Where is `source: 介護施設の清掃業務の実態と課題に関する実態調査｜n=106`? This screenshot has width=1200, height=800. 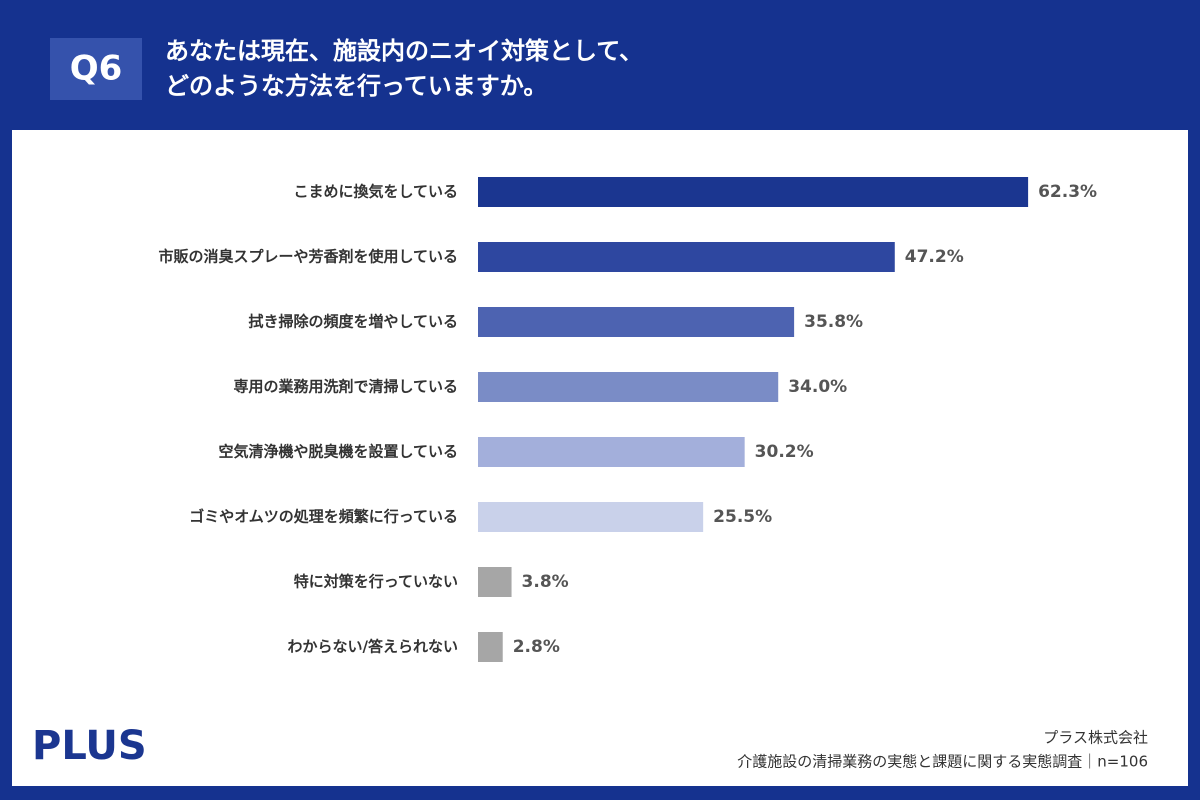 source: 介護施設の清掃業務の実態と課題に関する実態調査｜n=106 is located at coordinates (942, 762).